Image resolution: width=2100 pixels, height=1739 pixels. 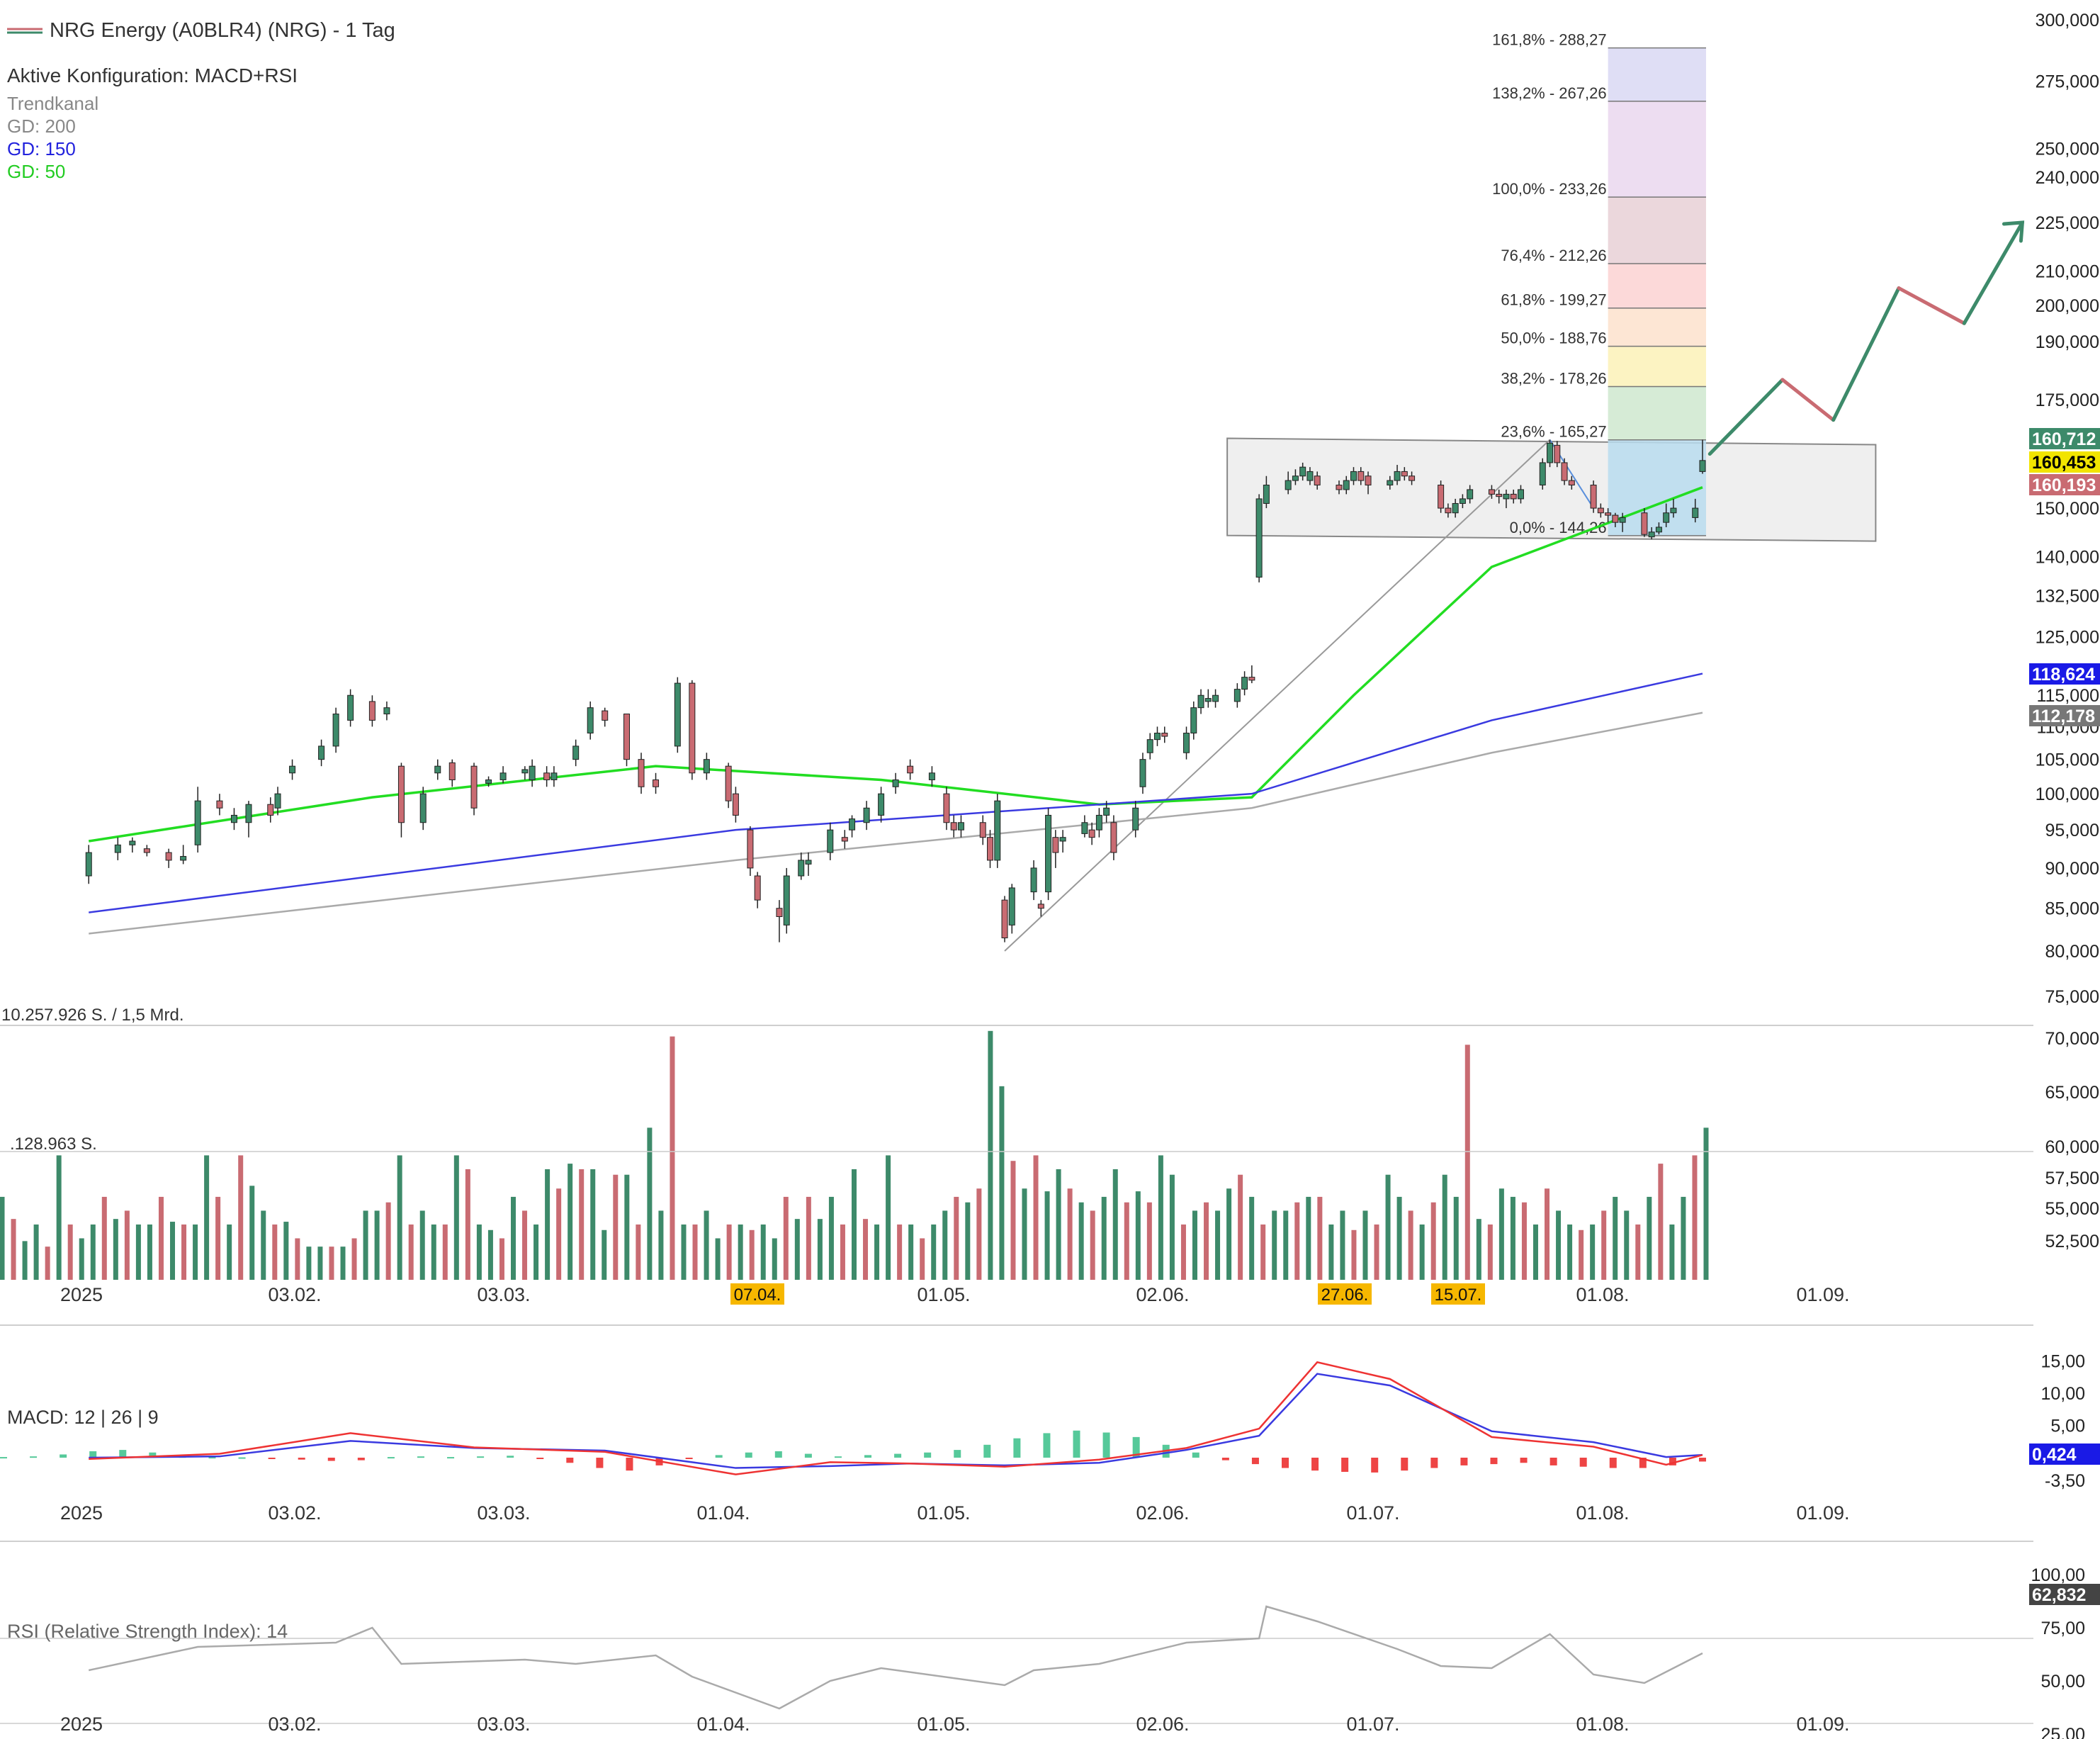 What do you see at coordinates (2072, 1178) in the screenshot?
I see `volume-y-tick: 57,500` at bounding box center [2072, 1178].